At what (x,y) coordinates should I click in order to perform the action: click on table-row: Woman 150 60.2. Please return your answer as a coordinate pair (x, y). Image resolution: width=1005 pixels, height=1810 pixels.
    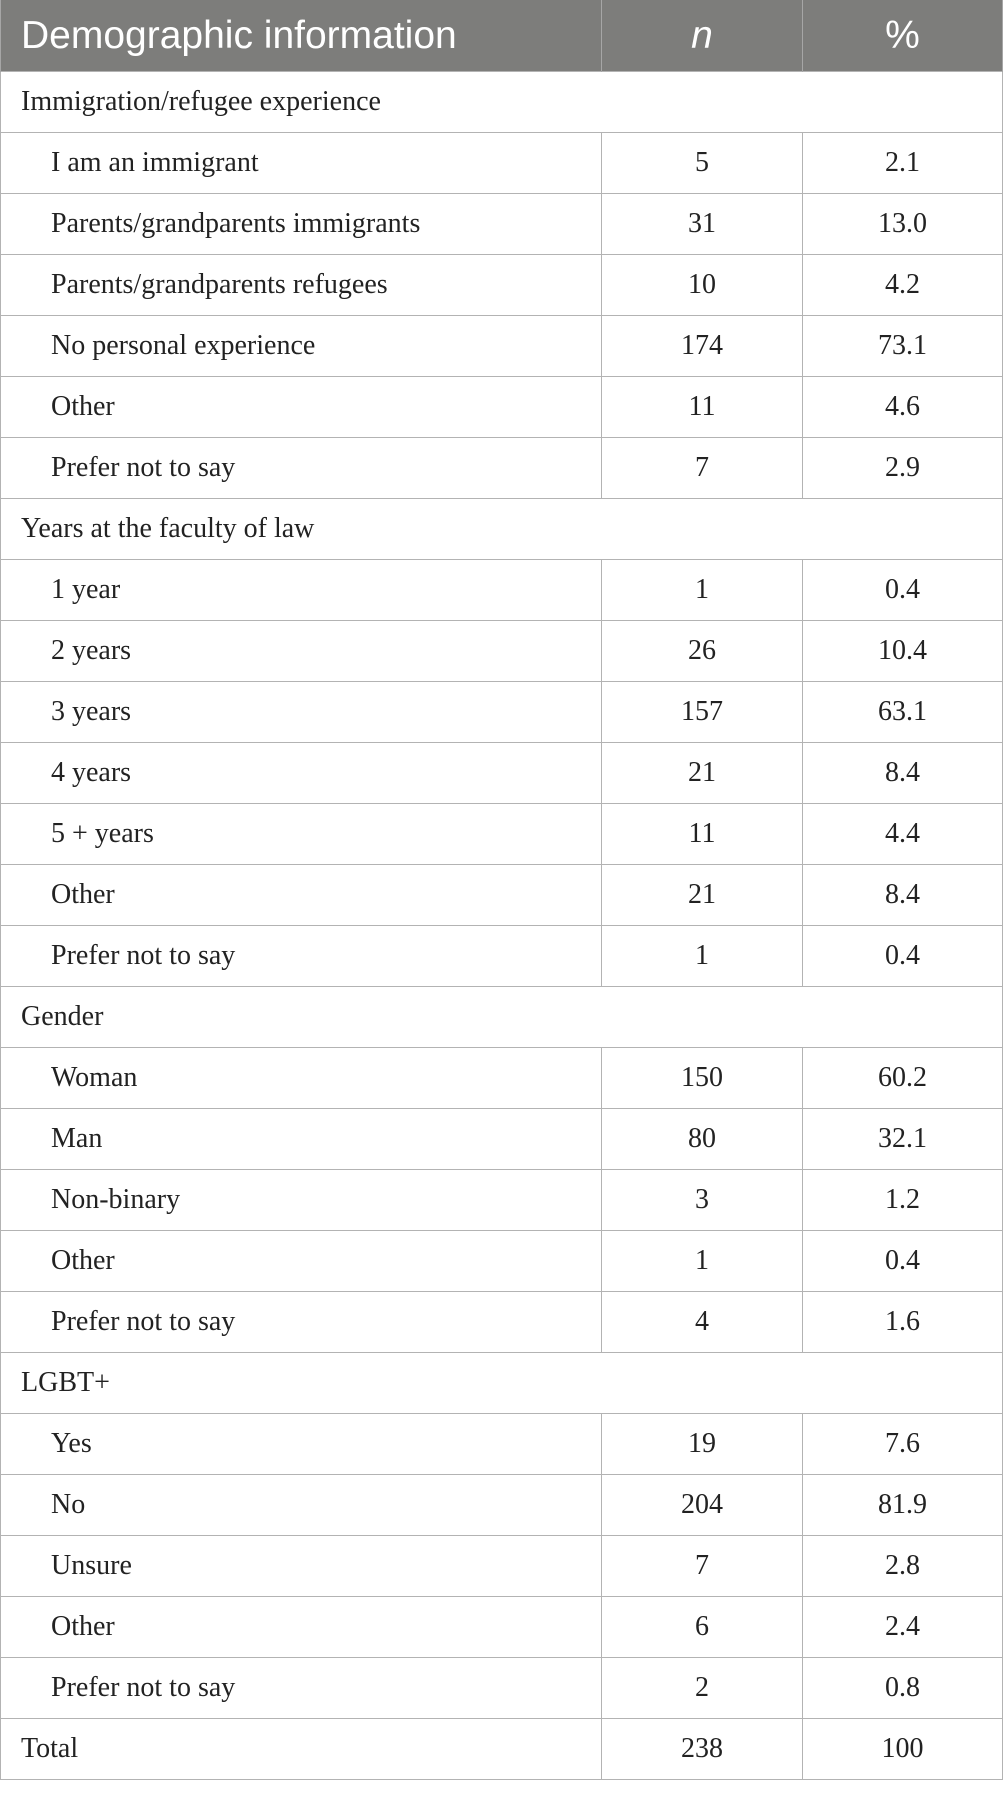
    Looking at the image, I should click on (501, 1078).